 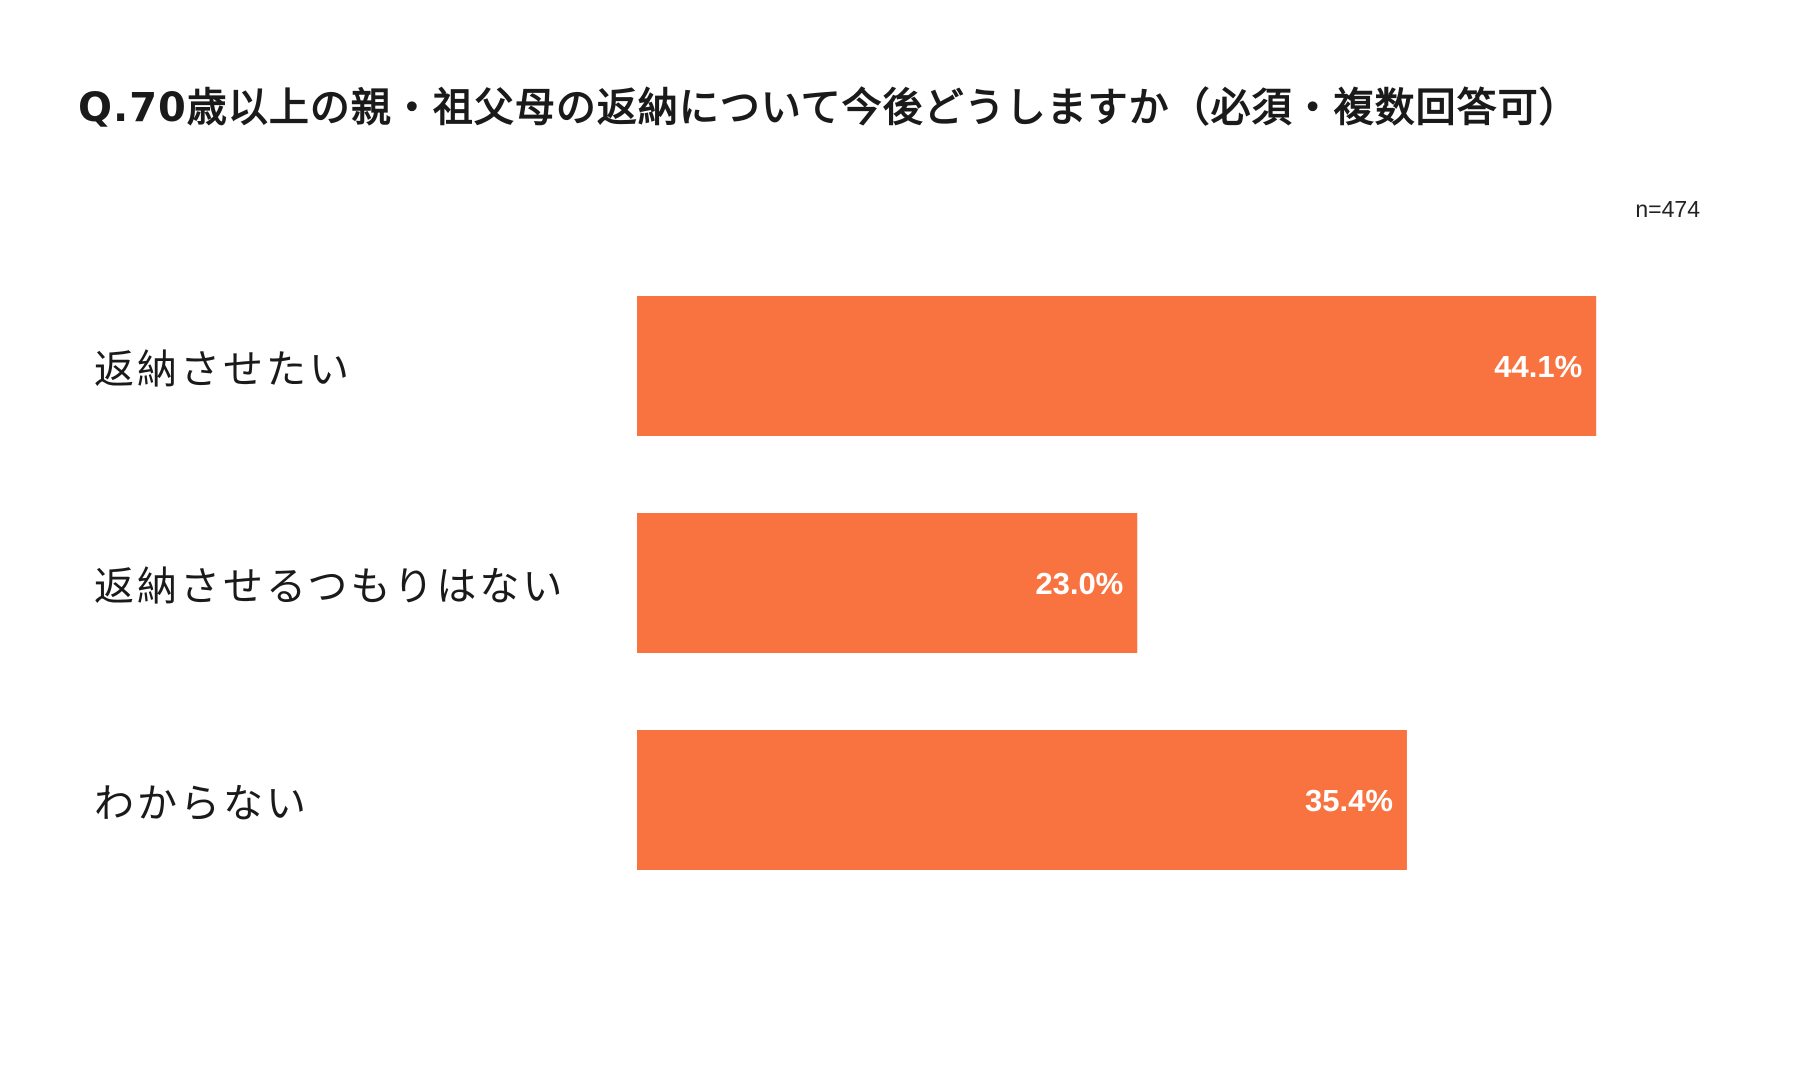 What do you see at coordinates (1349, 800) in the screenshot?
I see `bar-value-label-3: 35.4%` at bounding box center [1349, 800].